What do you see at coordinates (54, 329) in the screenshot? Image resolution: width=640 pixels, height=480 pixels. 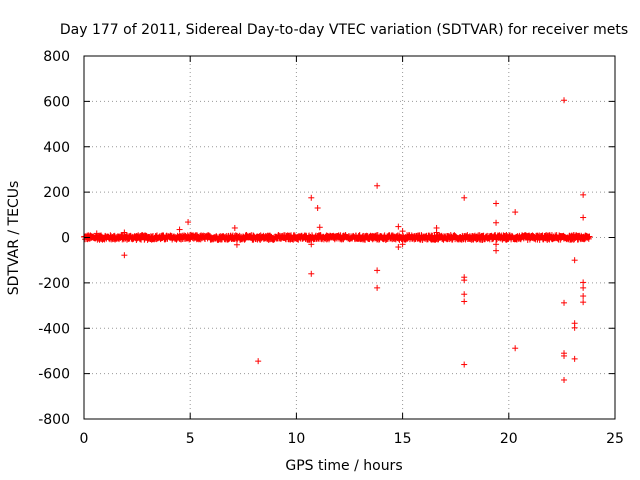 I see `y-tick-label: -400` at bounding box center [54, 329].